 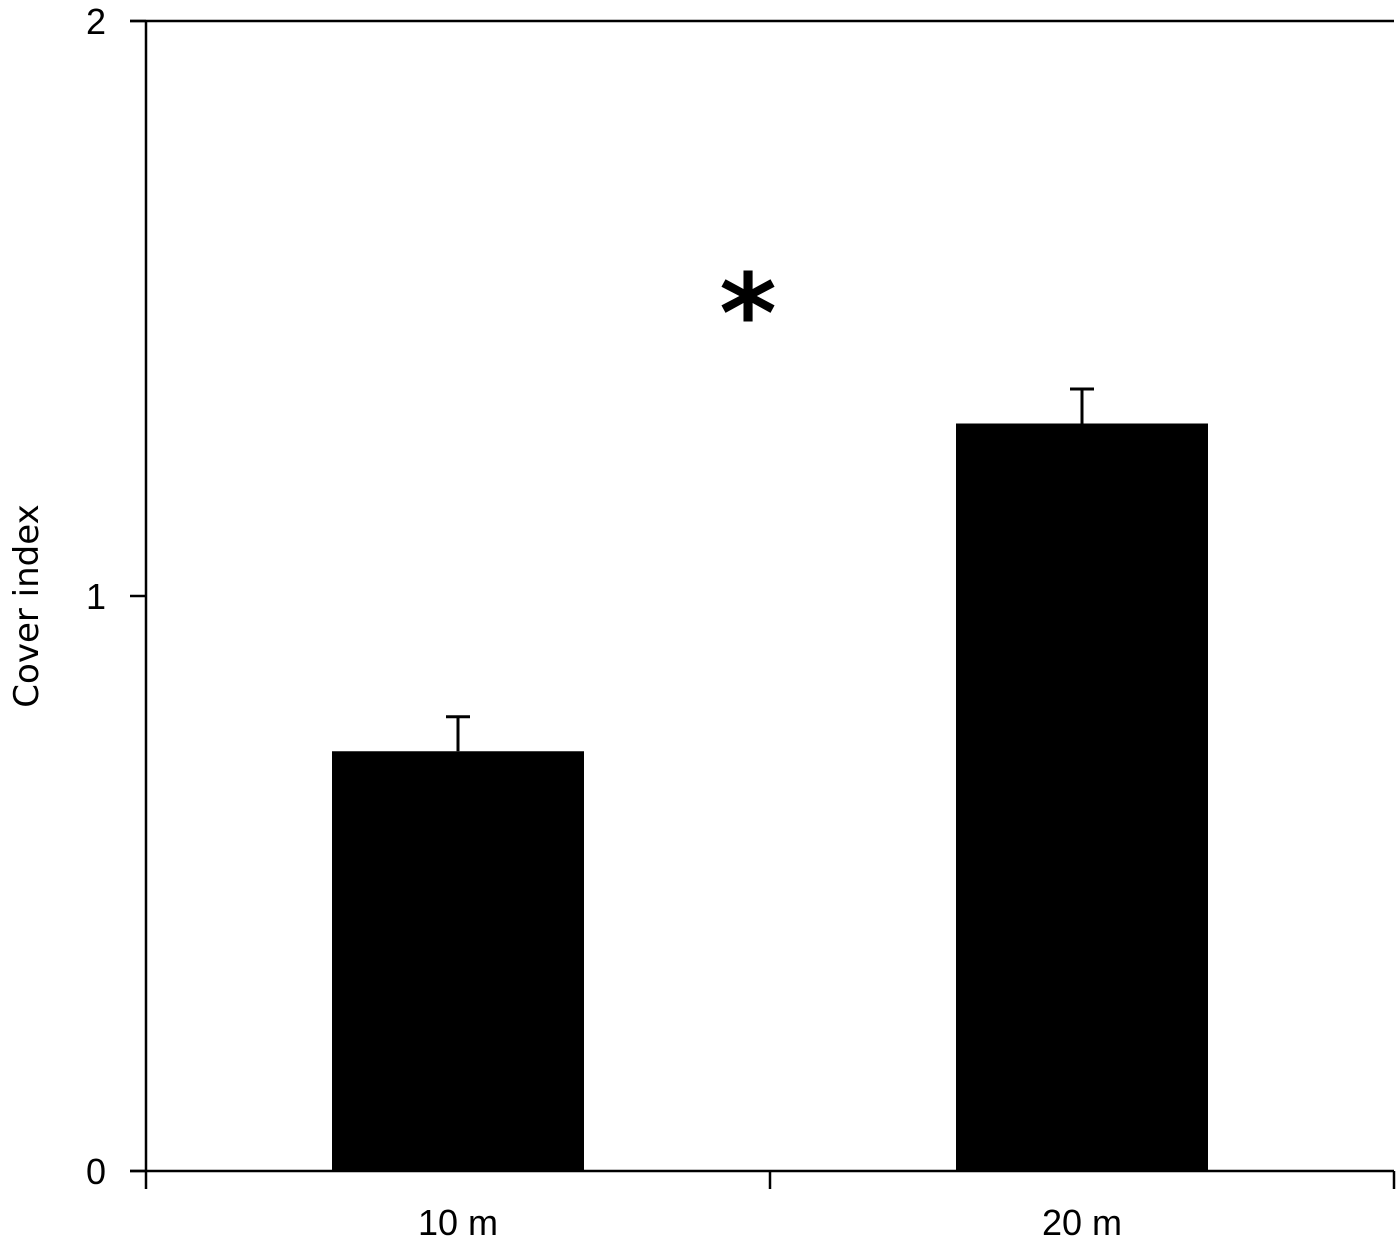 What do you see at coordinates (458, 1222) in the screenshot?
I see `x-tick-label: 10 m` at bounding box center [458, 1222].